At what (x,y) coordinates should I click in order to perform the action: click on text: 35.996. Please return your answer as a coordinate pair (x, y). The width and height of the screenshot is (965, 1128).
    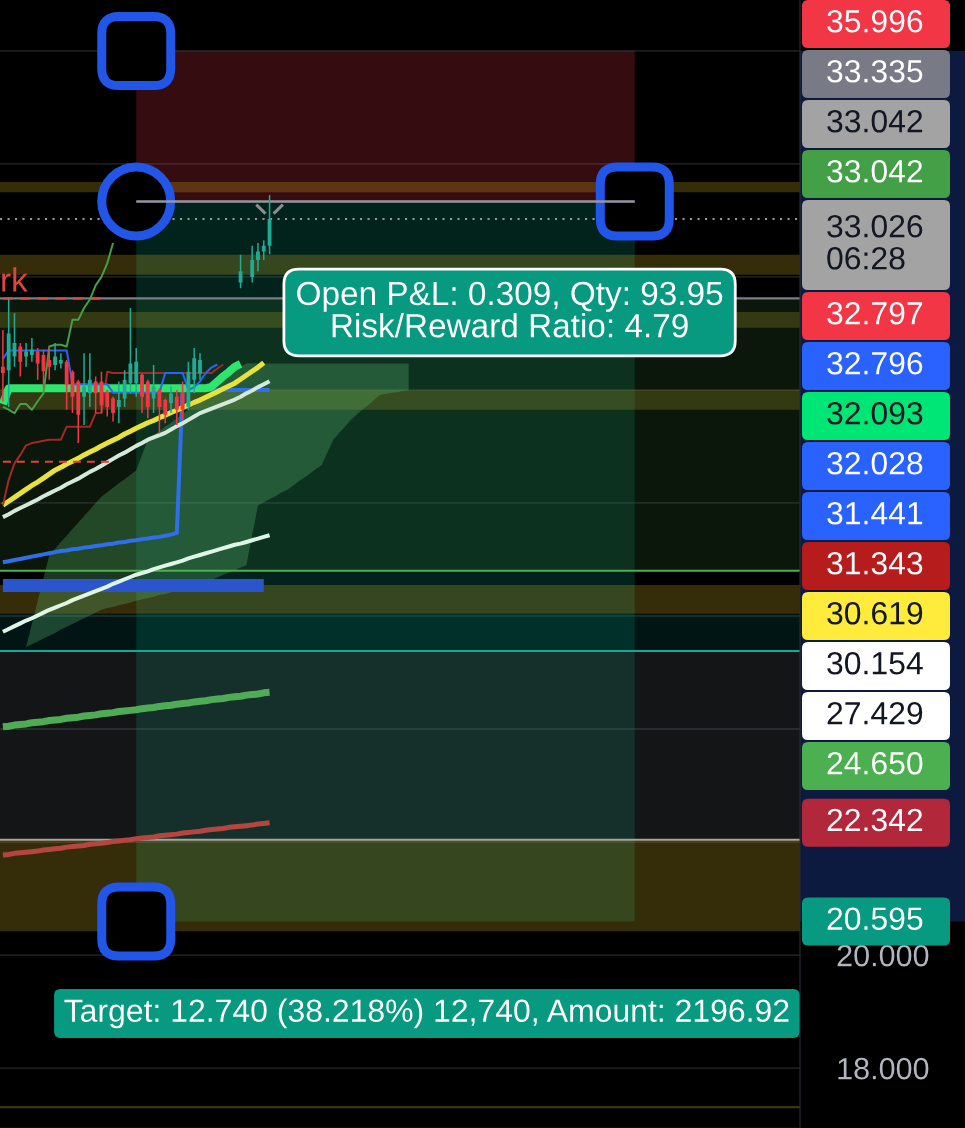
    Looking at the image, I should click on (875, 21).